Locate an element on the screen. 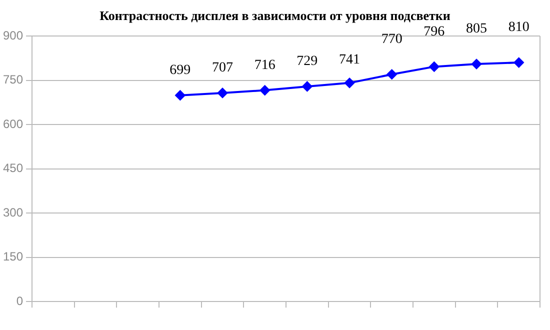  data-label: 699 is located at coordinates (180, 70).